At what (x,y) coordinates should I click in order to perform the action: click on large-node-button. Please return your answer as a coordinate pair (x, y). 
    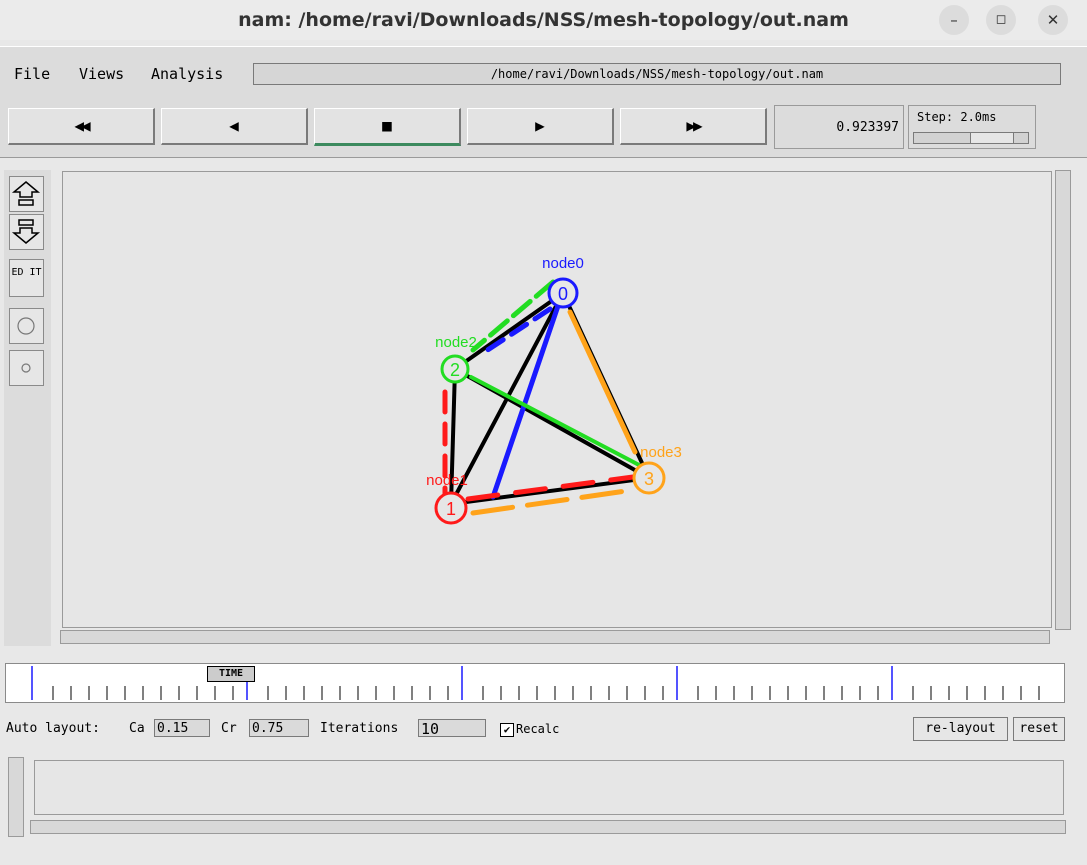
    Looking at the image, I should click on (26, 326).